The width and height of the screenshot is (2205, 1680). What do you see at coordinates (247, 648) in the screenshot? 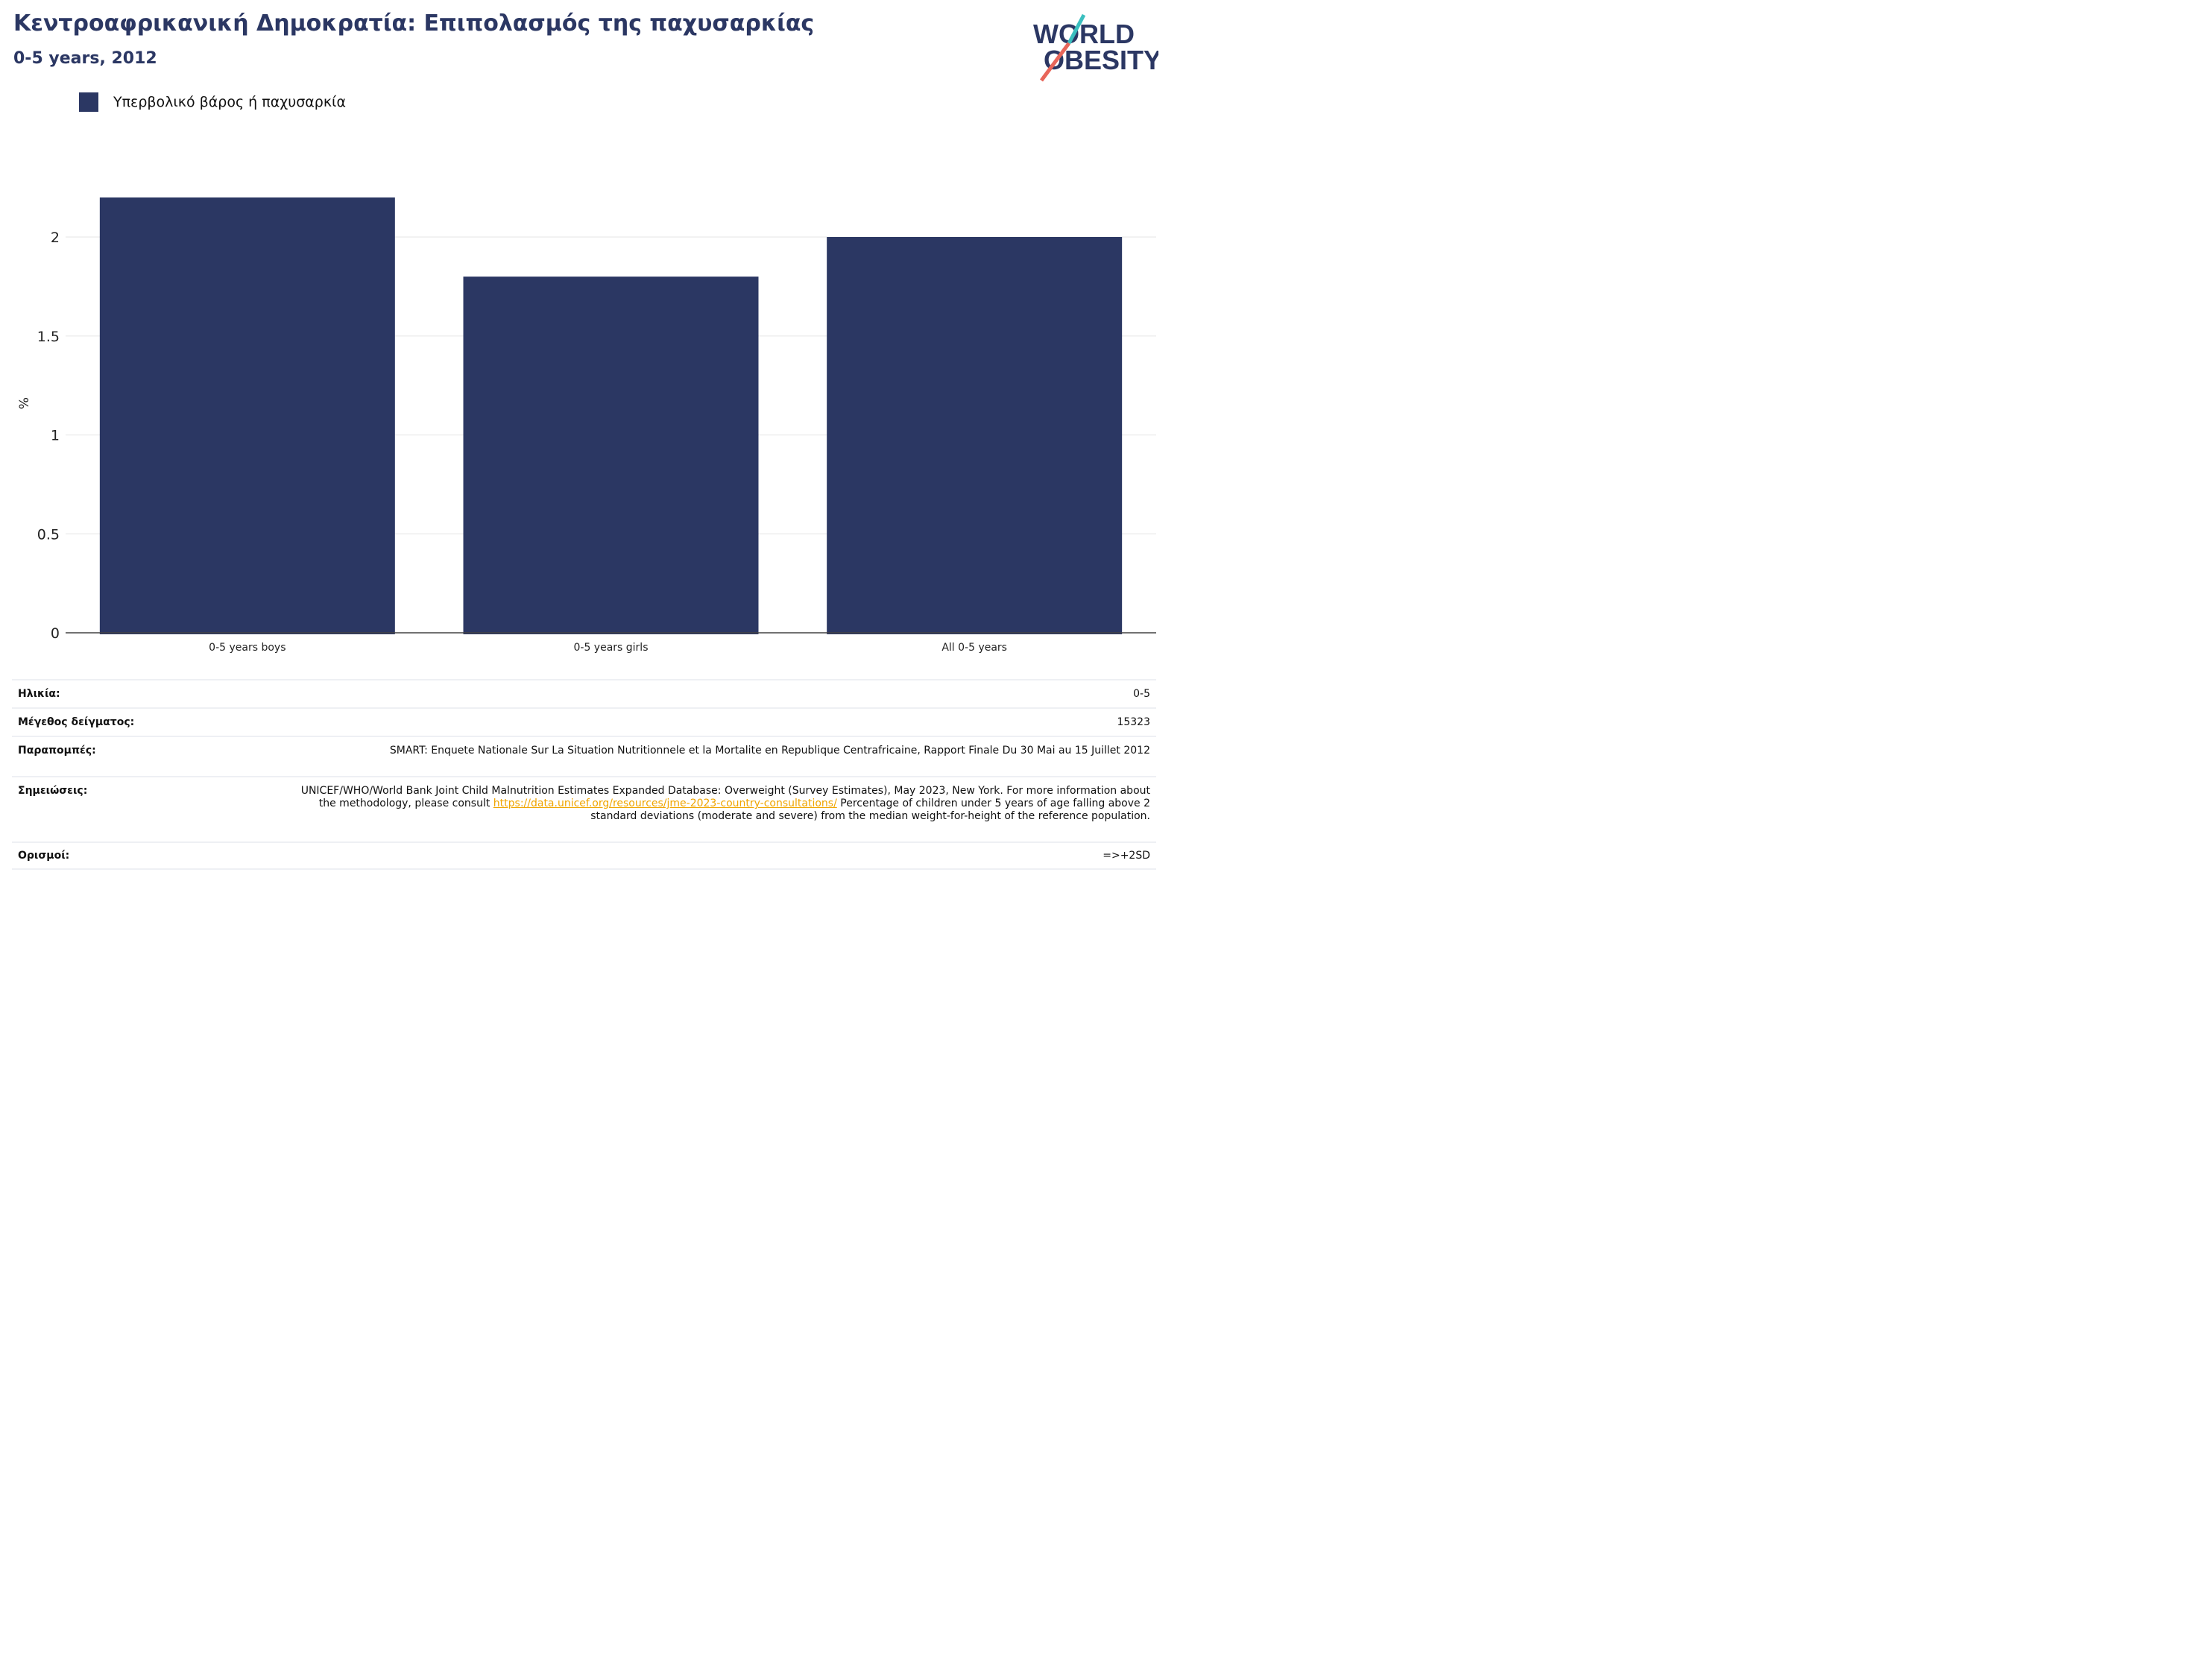
I see `x-tick-label: 0-5 years boys` at bounding box center [247, 648].